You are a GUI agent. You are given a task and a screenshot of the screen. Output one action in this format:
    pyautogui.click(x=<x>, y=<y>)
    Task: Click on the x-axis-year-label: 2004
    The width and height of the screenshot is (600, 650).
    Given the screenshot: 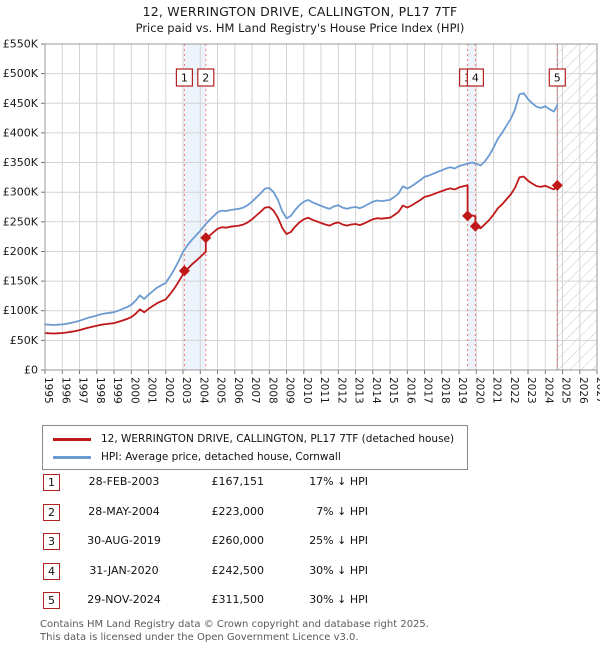 What is the action you would take?
    pyautogui.click(x=203, y=390)
    